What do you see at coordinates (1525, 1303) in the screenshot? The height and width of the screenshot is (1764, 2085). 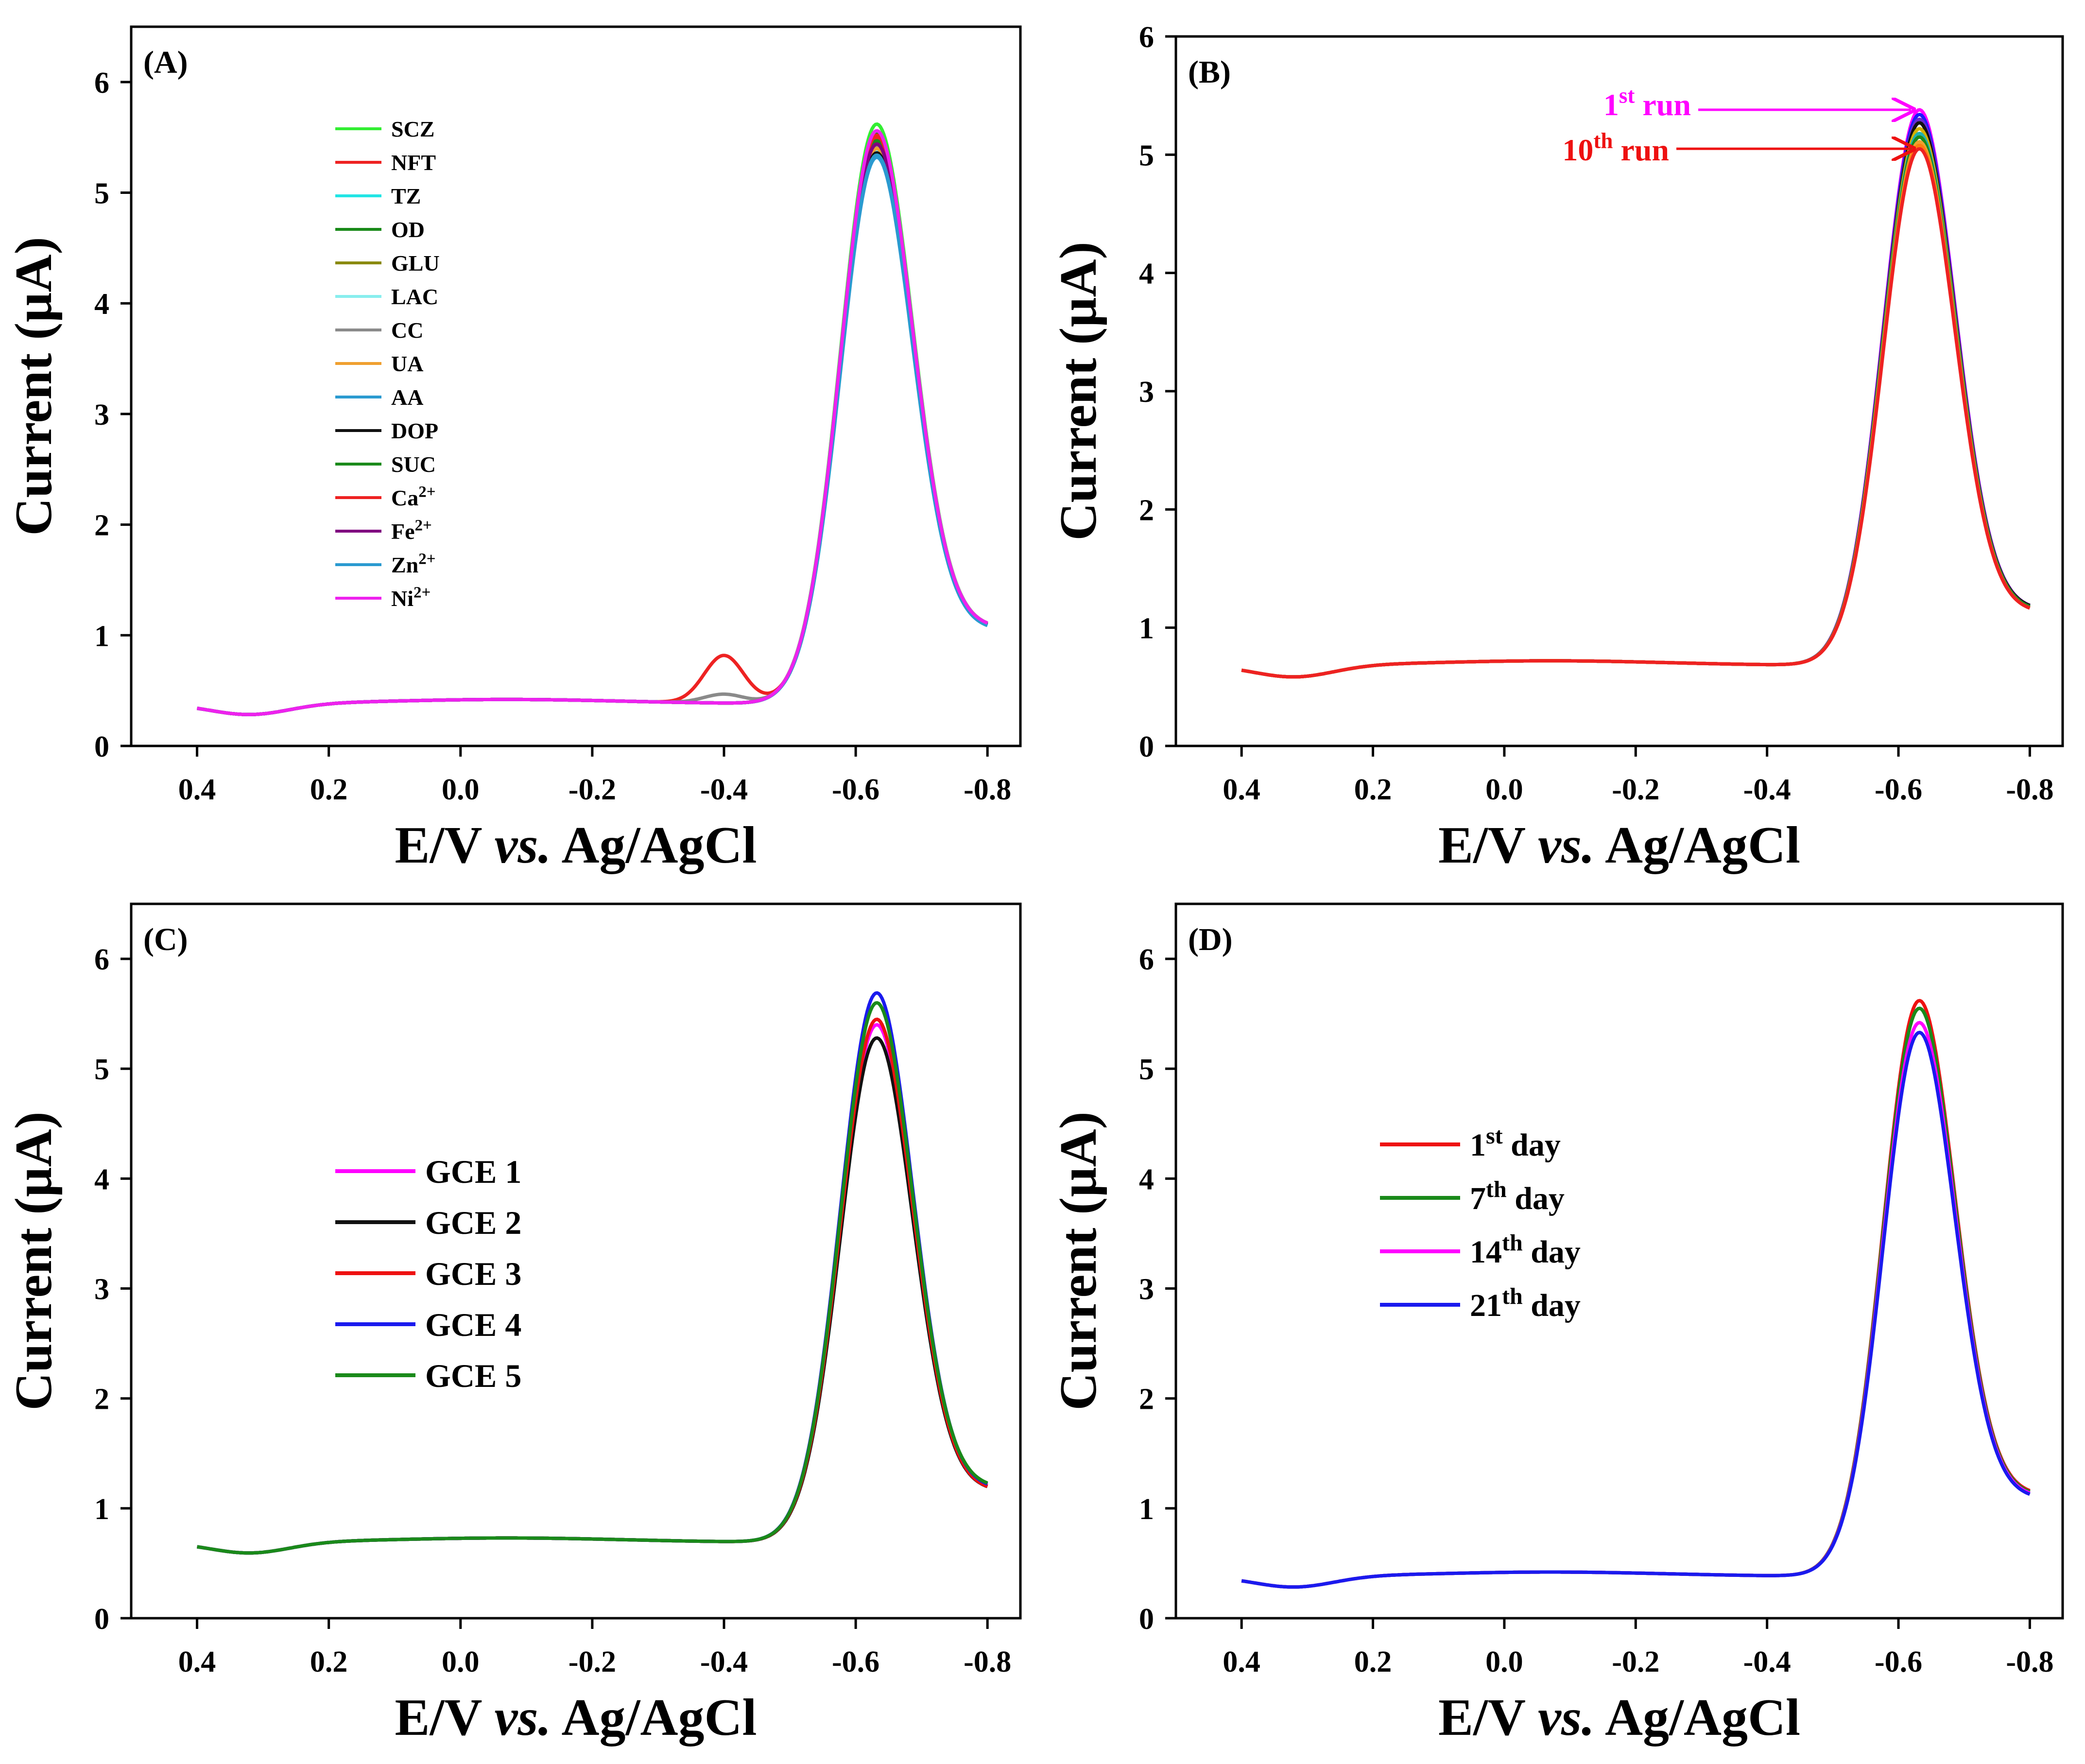 I see `legend-label: 21th day` at bounding box center [1525, 1303].